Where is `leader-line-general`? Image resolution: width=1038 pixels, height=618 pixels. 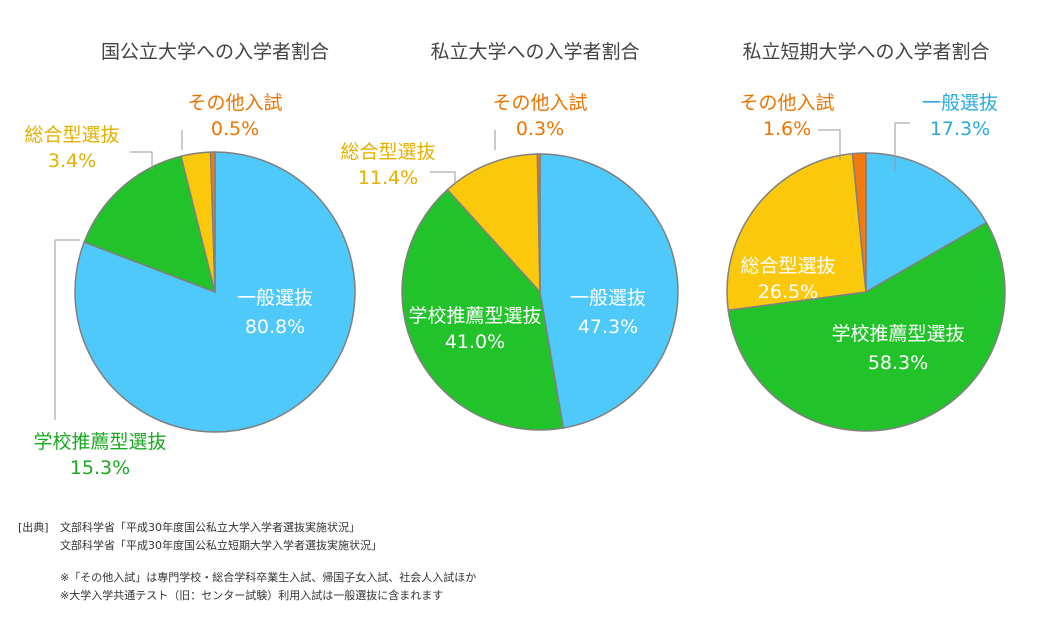 leader-line-general is located at coordinates (902, 146).